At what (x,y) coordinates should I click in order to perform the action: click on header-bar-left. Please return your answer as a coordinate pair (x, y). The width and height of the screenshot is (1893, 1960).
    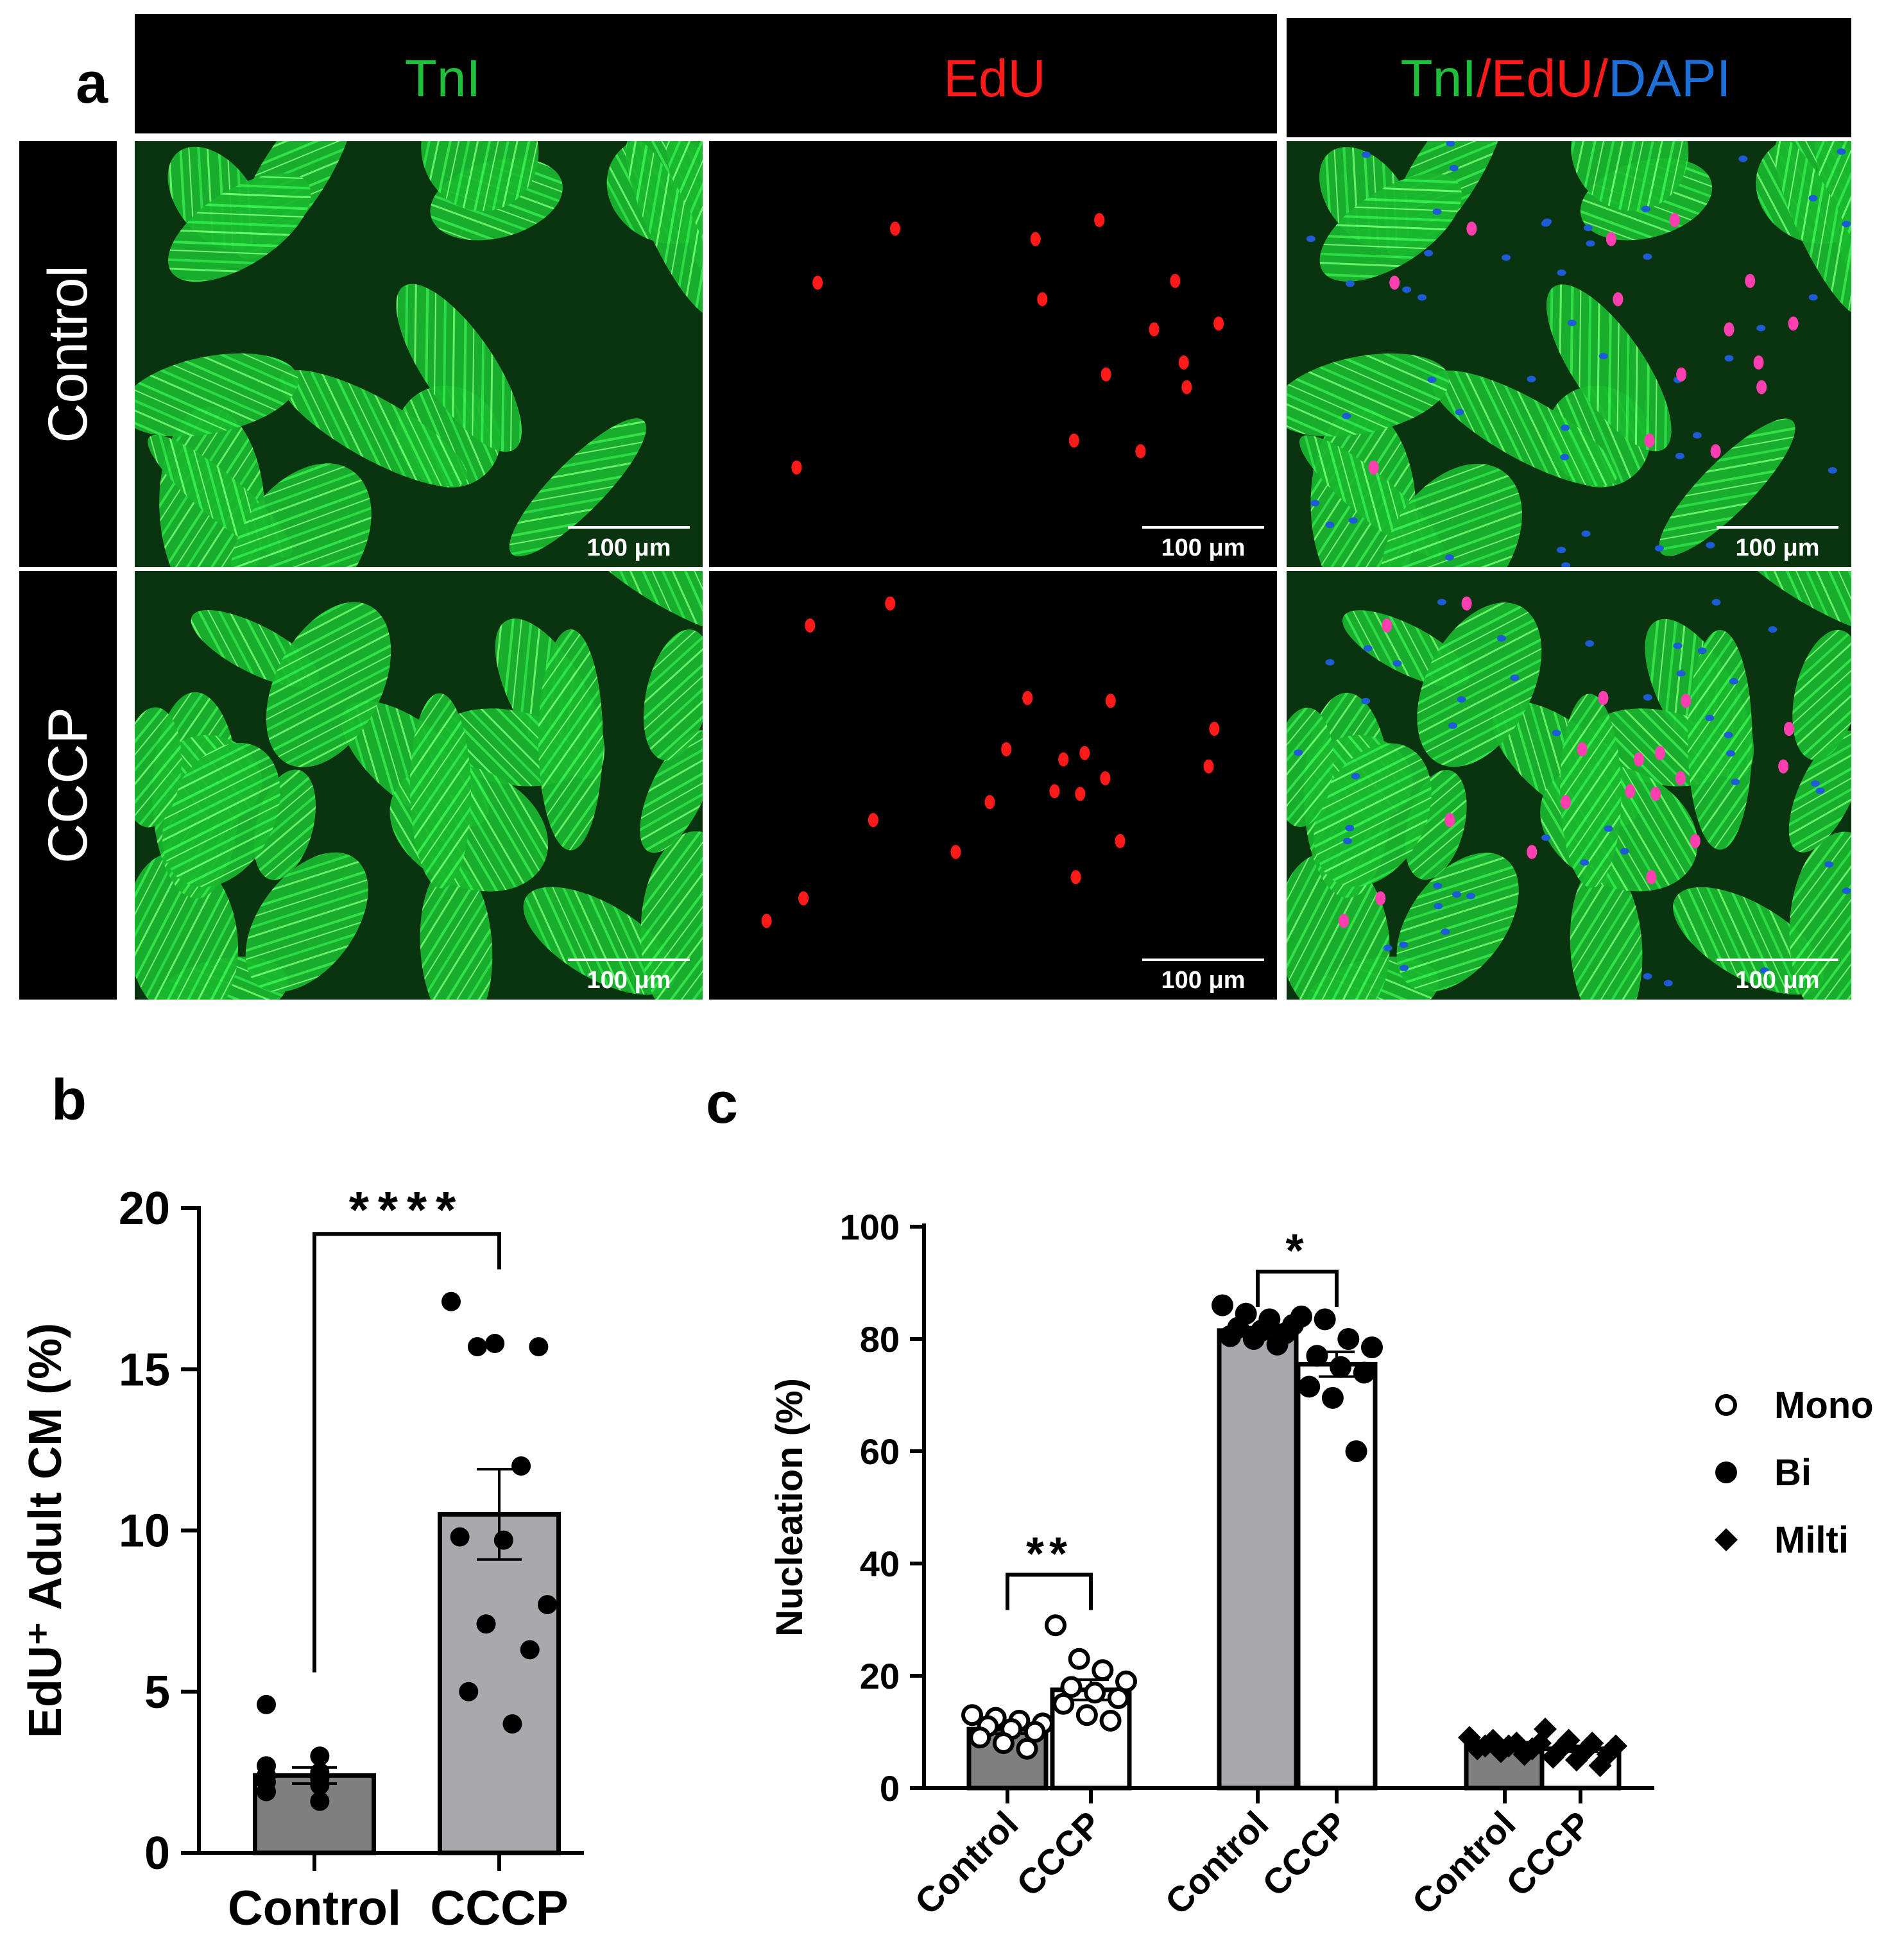
    Looking at the image, I should click on (706, 73).